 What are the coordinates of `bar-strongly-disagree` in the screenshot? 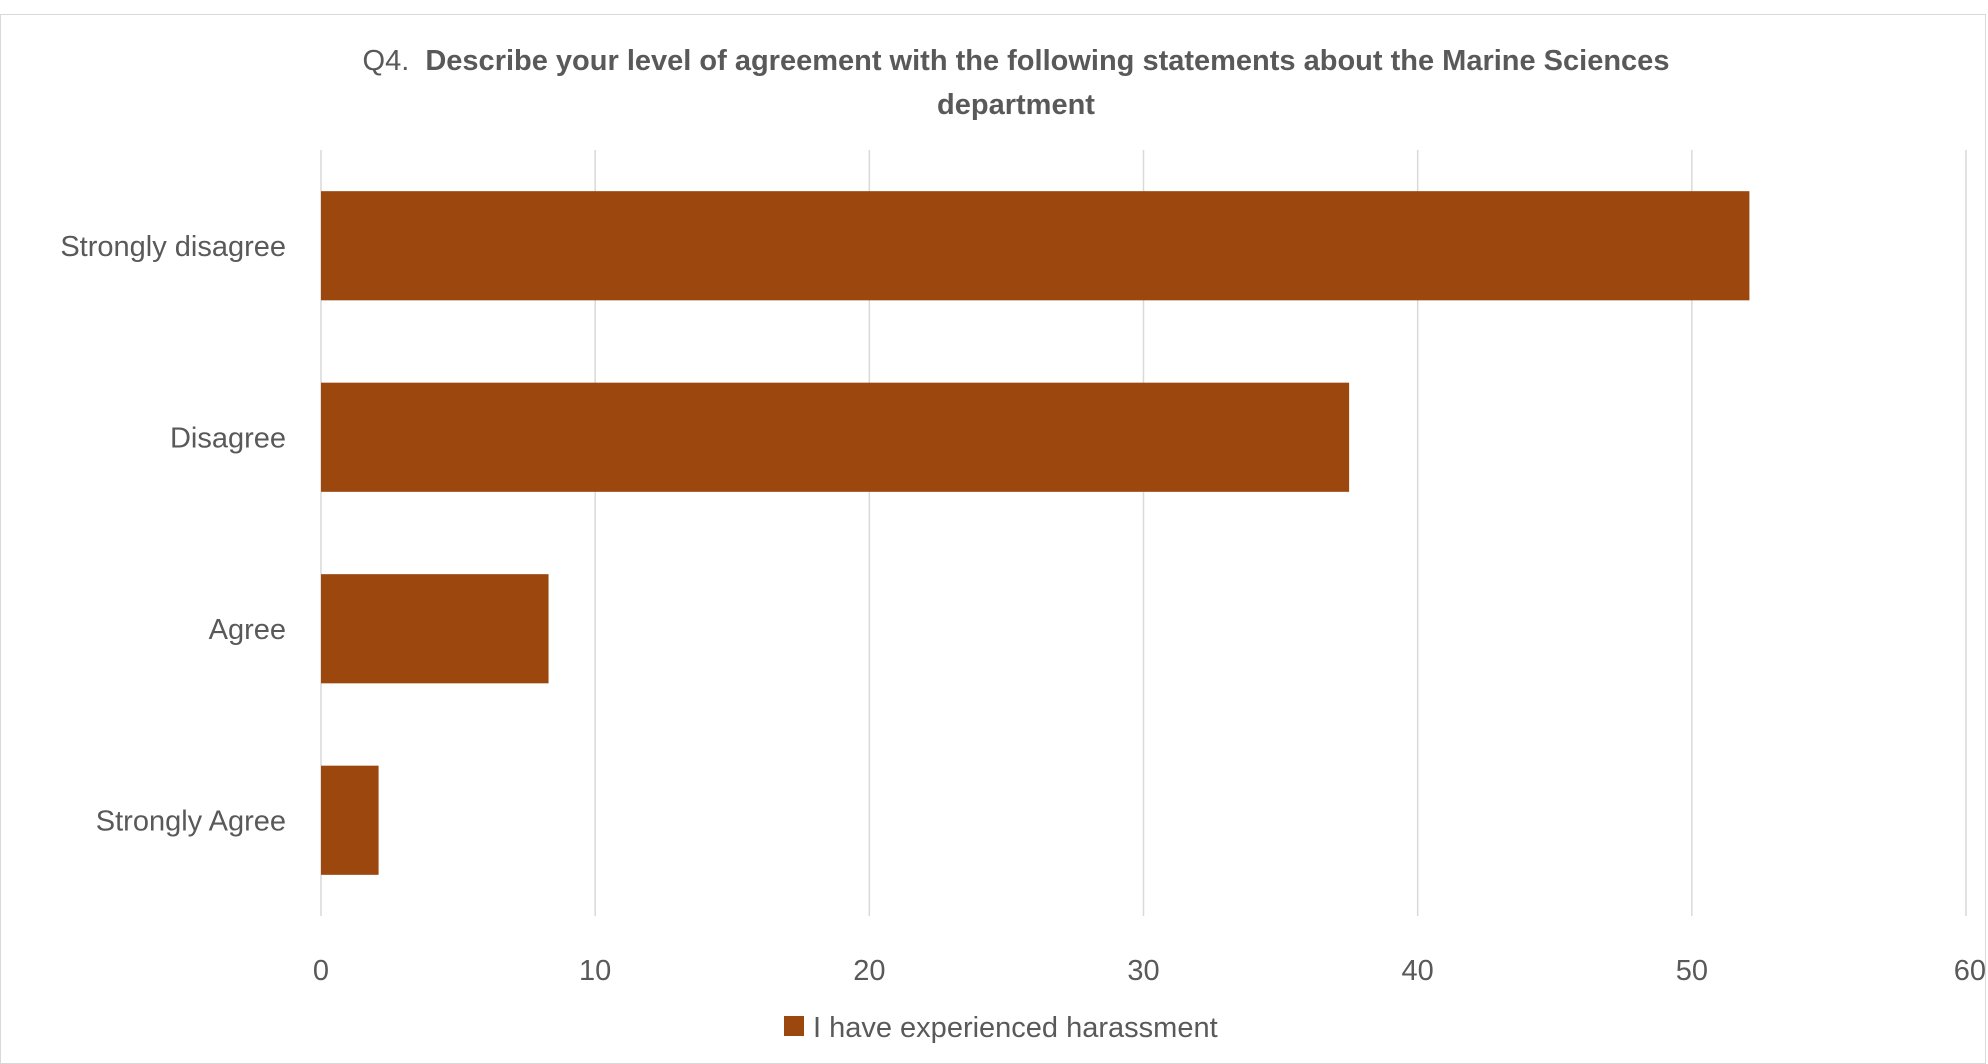 It's located at (1035, 245).